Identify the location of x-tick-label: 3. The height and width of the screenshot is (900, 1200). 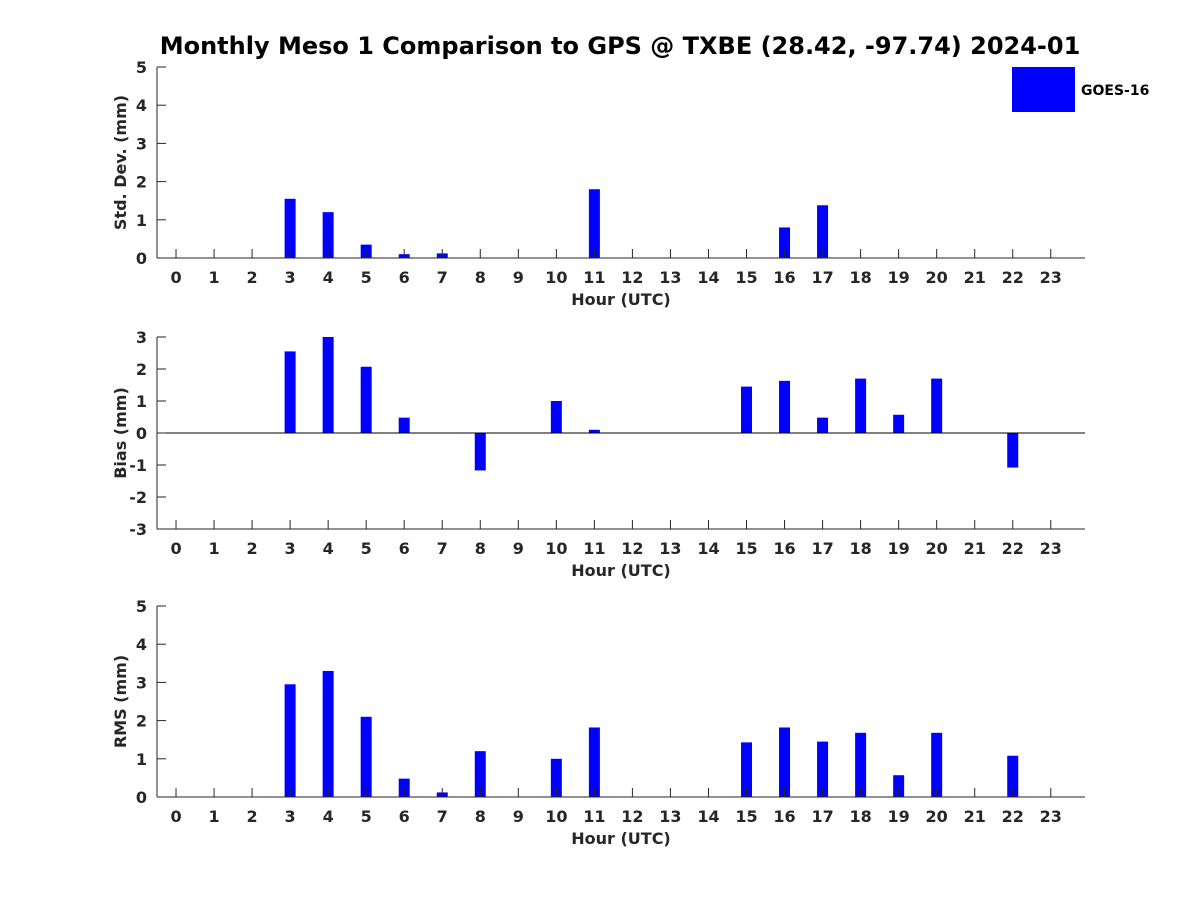
(290, 548).